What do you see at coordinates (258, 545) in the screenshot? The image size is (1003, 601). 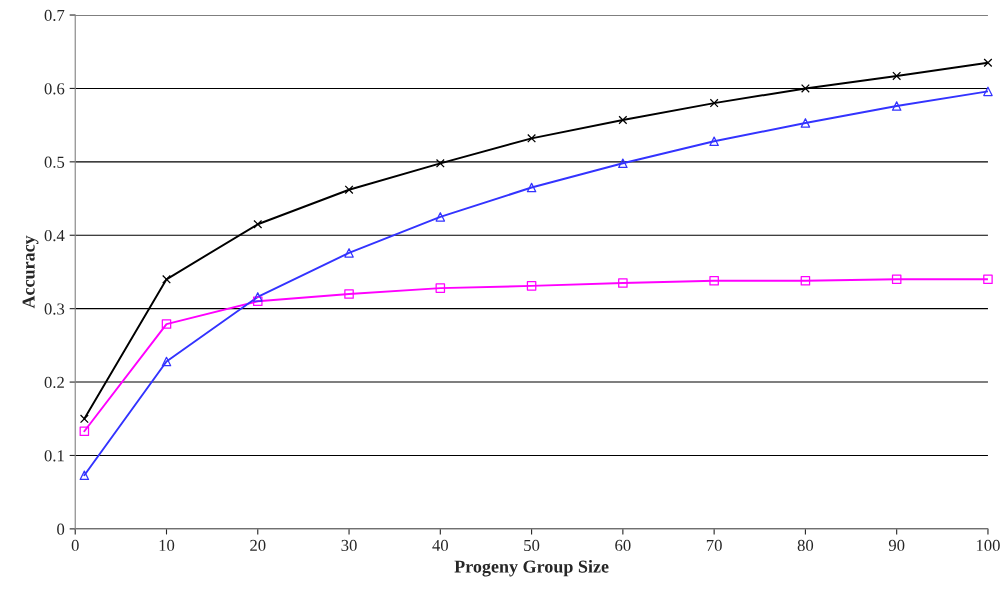 I see `x-tick-label: 20` at bounding box center [258, 545].